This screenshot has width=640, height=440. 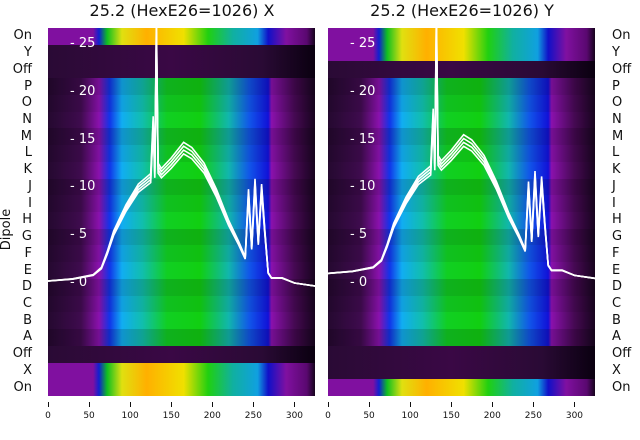 I want to click on row-label-r: E, so click(x=616, y=270).